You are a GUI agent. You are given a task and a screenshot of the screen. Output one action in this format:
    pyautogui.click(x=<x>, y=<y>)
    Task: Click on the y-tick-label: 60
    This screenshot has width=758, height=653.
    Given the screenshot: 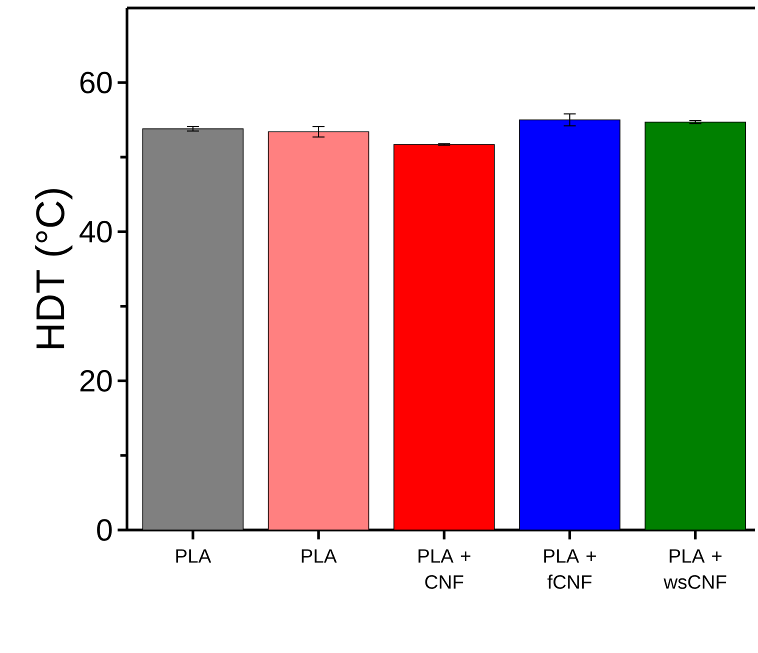 What is the action you would take?
    pyautogui.click(x=96, y=83)
    